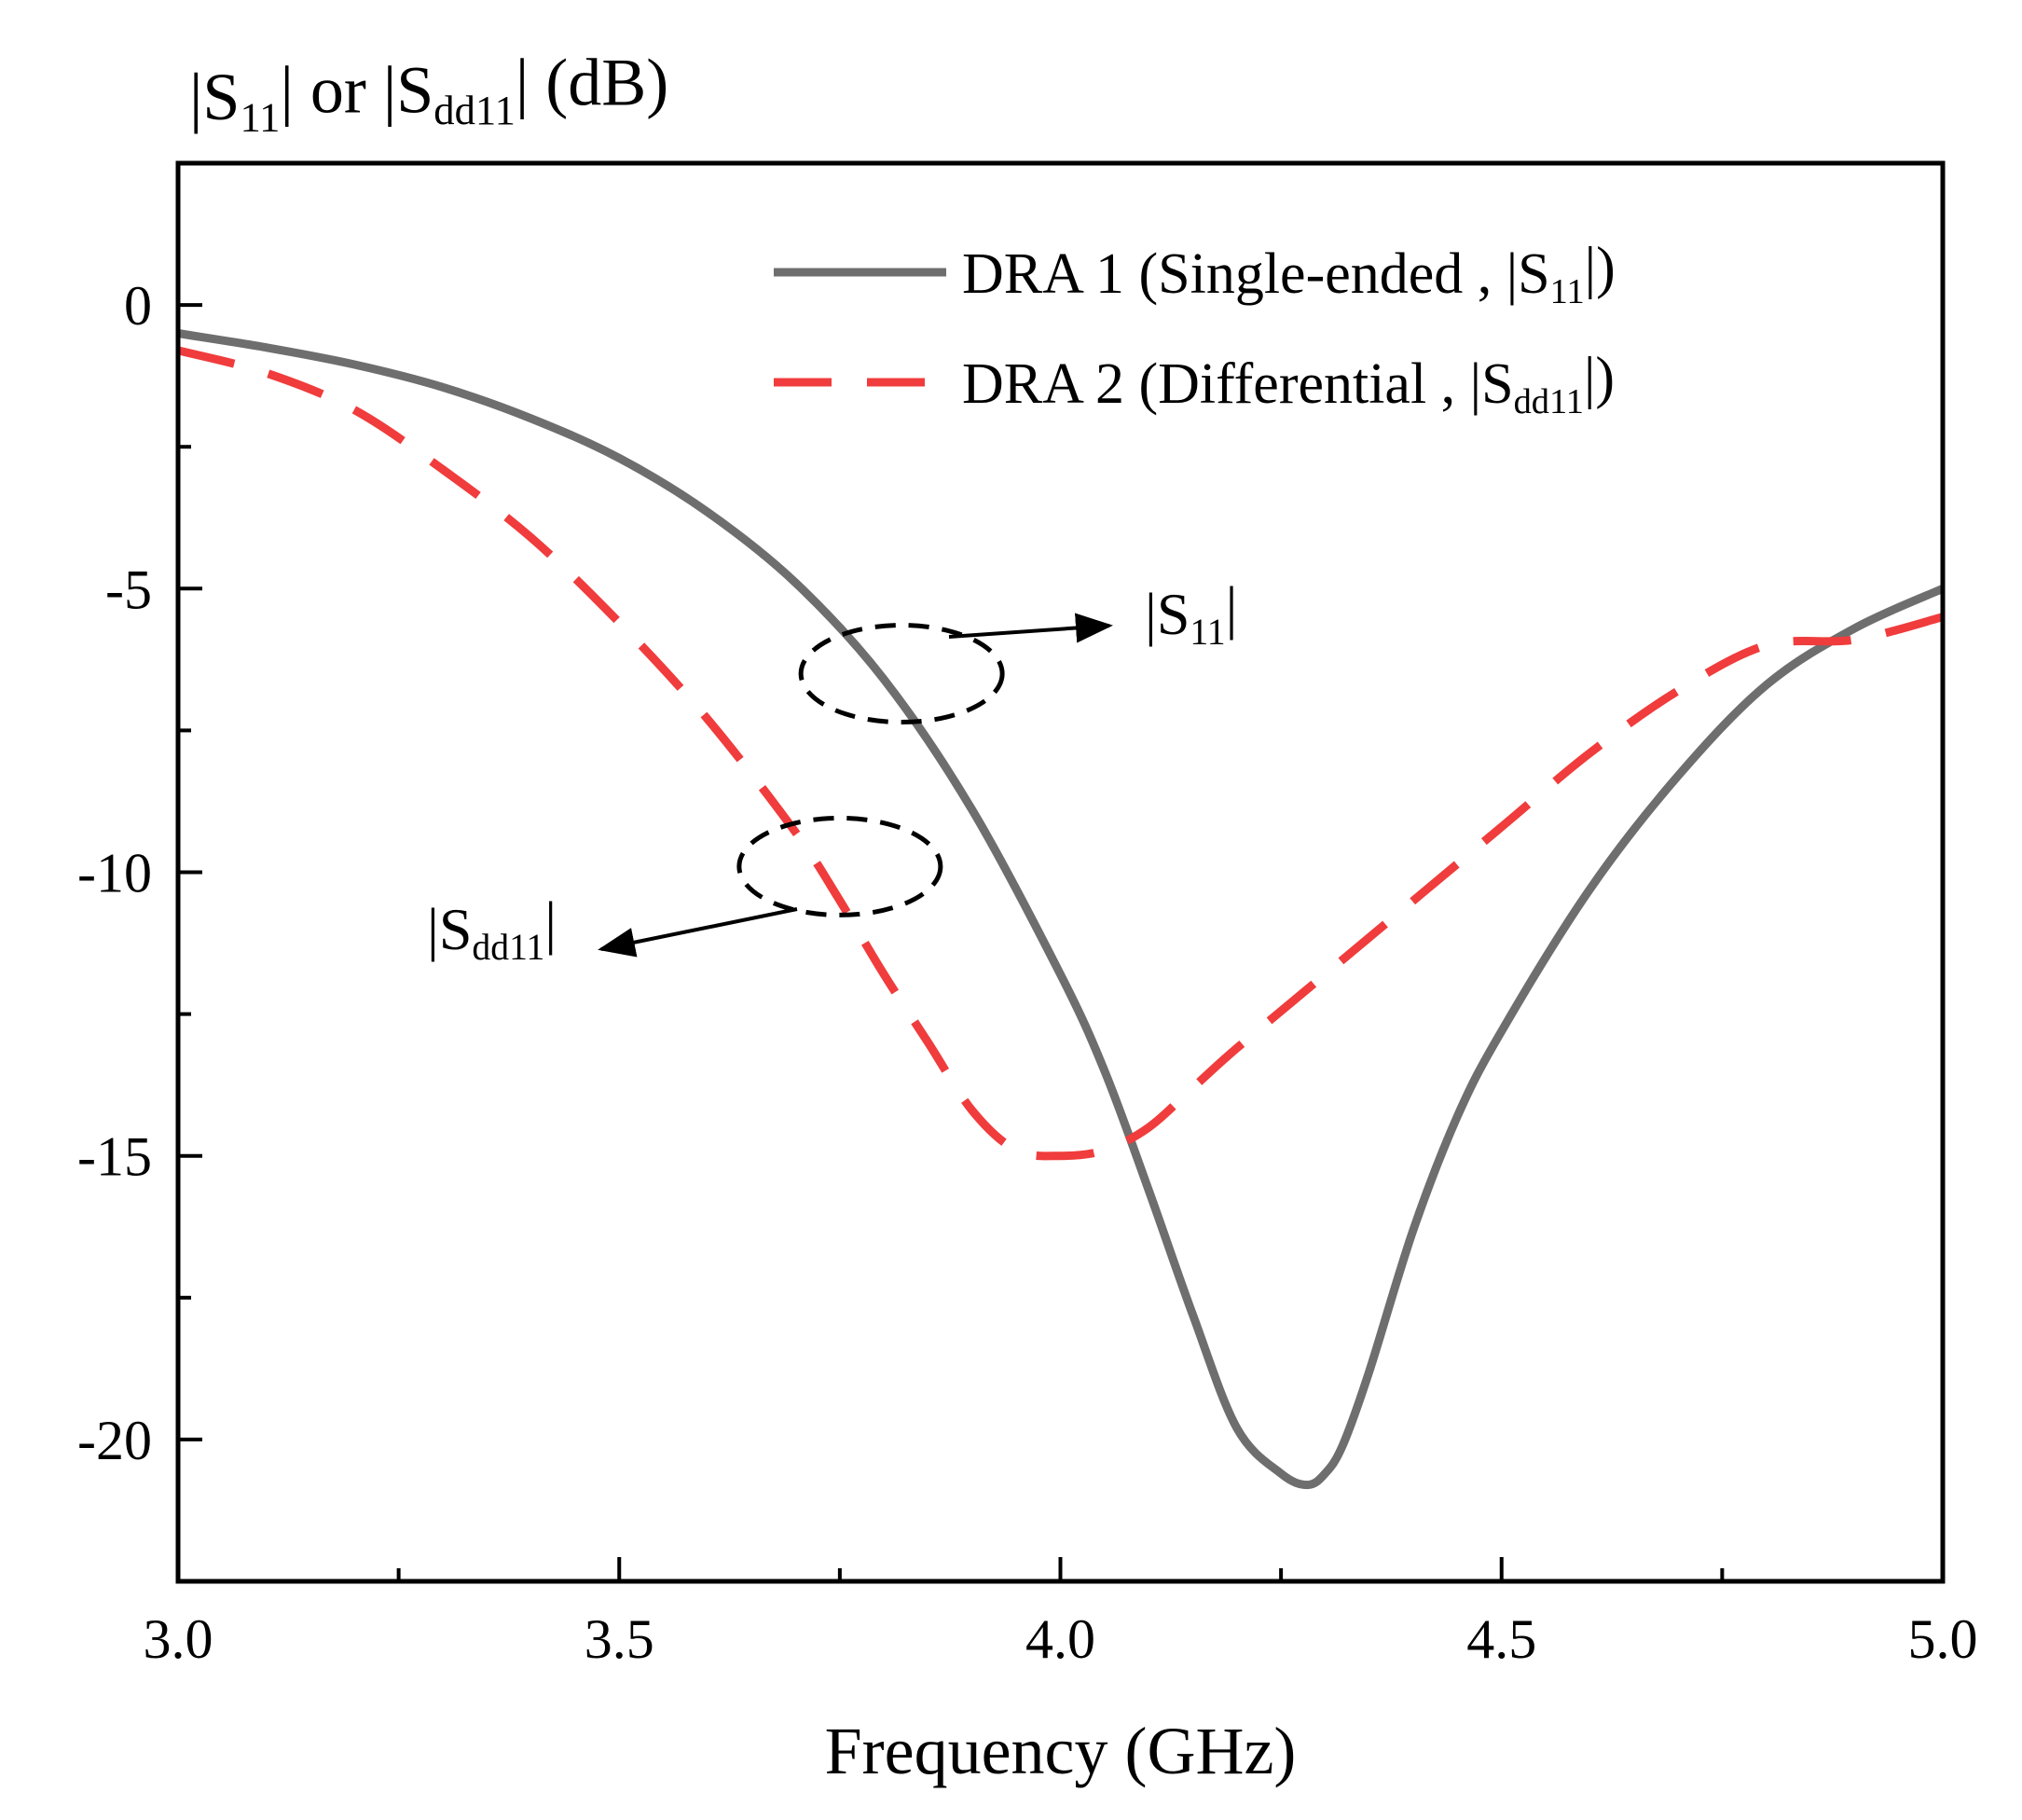  What do you see at coordinates (592, 83) in the screenshot?
I see `y-axis-title-part-4: | (dB)` at bounding box center [592, 83].